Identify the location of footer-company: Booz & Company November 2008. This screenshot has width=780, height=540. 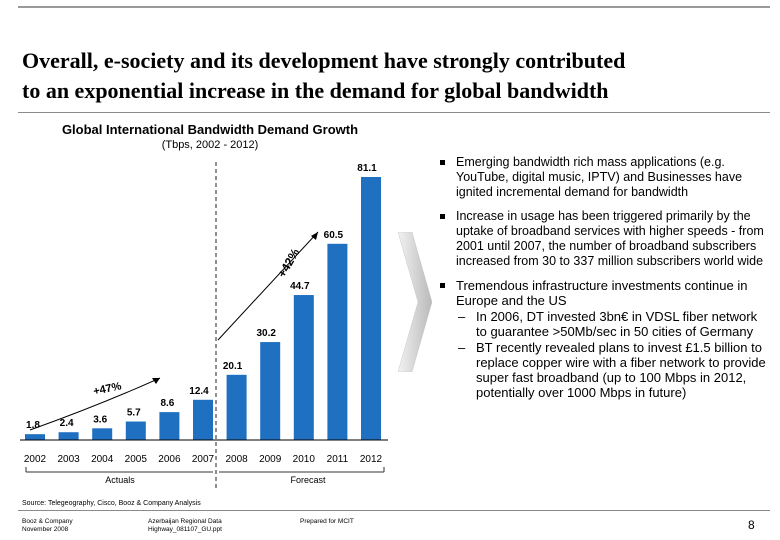
(47, 526).